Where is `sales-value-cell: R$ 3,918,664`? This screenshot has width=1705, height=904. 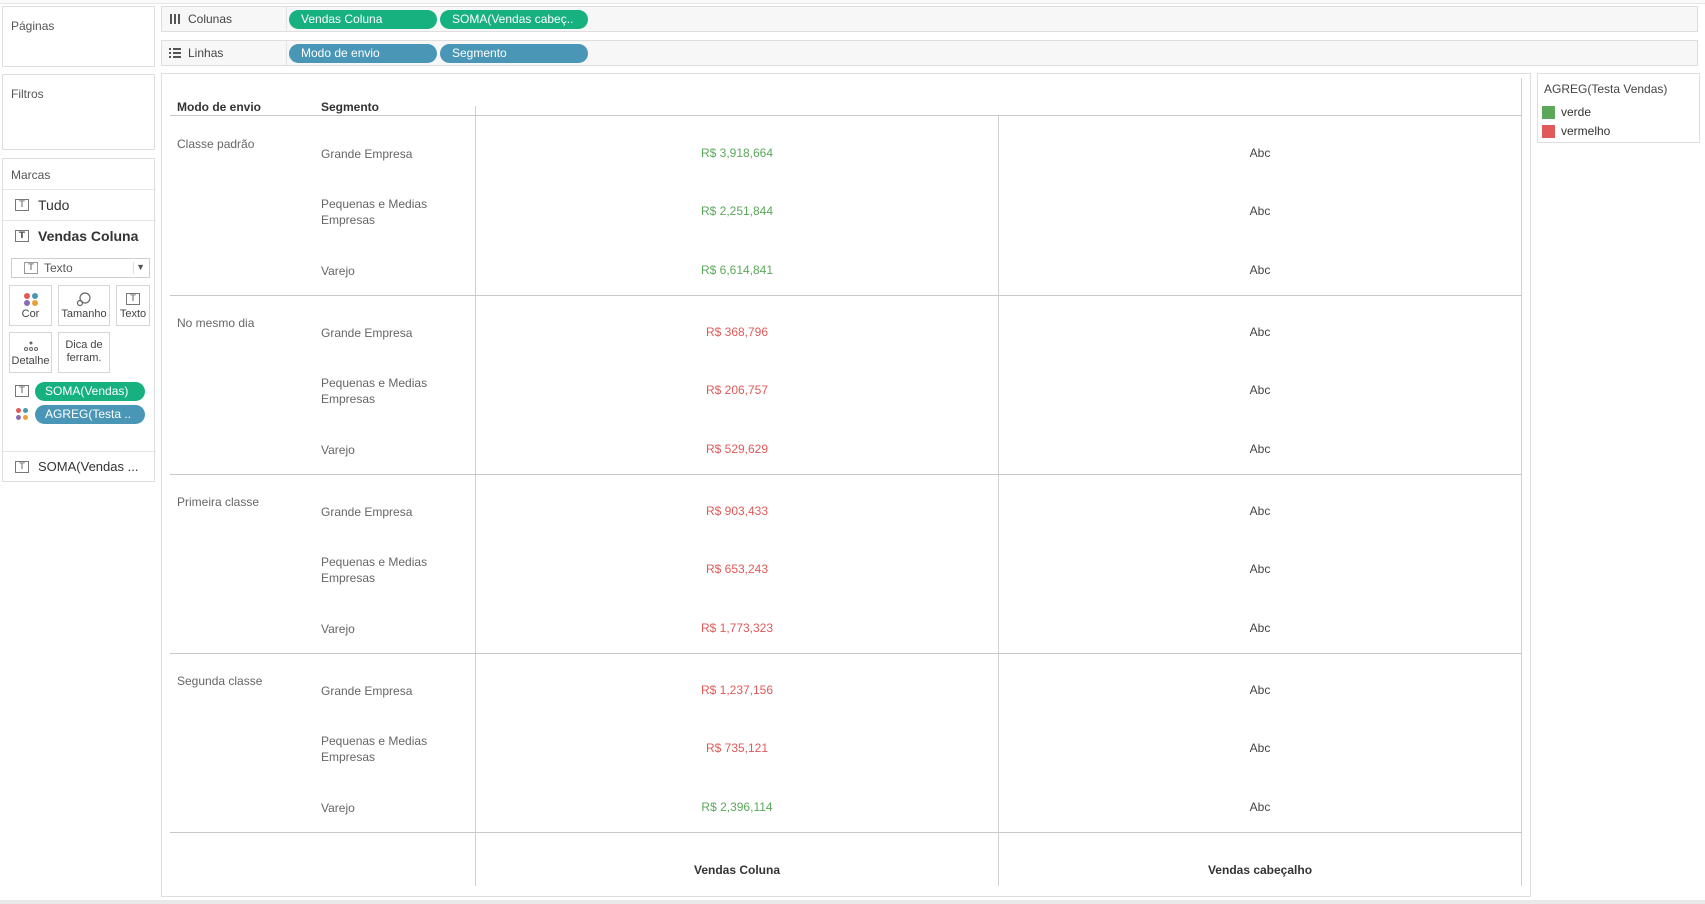
sales-value-cell: R$ 3,918,664 is located at coordinates (737, 153).